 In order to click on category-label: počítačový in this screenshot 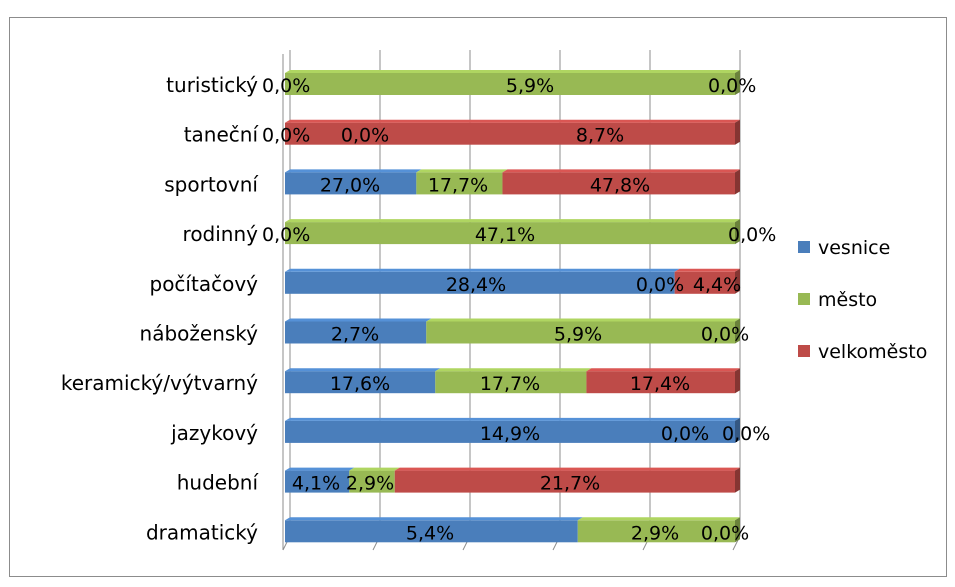, I will do `click(204, 284)`.